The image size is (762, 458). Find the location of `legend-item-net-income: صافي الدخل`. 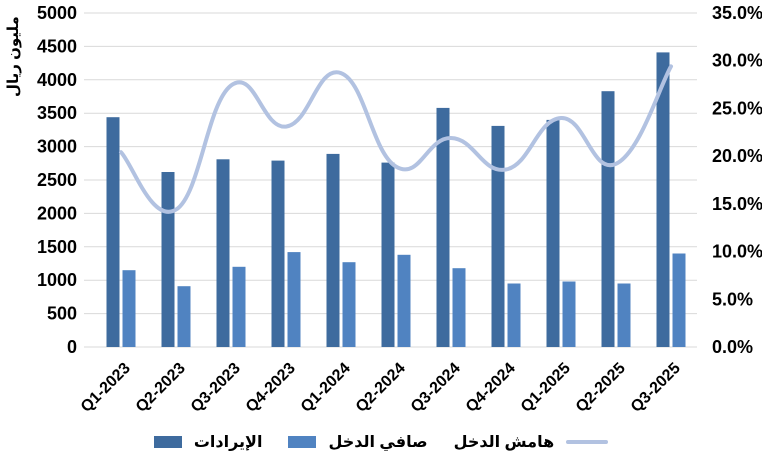

legend-item-net-income: صافي الدخل is located at coordinates (358, 442).